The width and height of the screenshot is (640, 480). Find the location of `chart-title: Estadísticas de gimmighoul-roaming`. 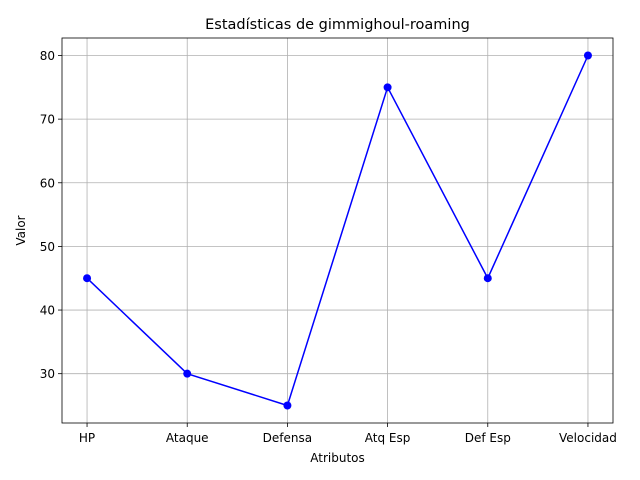

chart-title: Estadísticas de gimmighoul-roaming is located at coordinates (337, 25).